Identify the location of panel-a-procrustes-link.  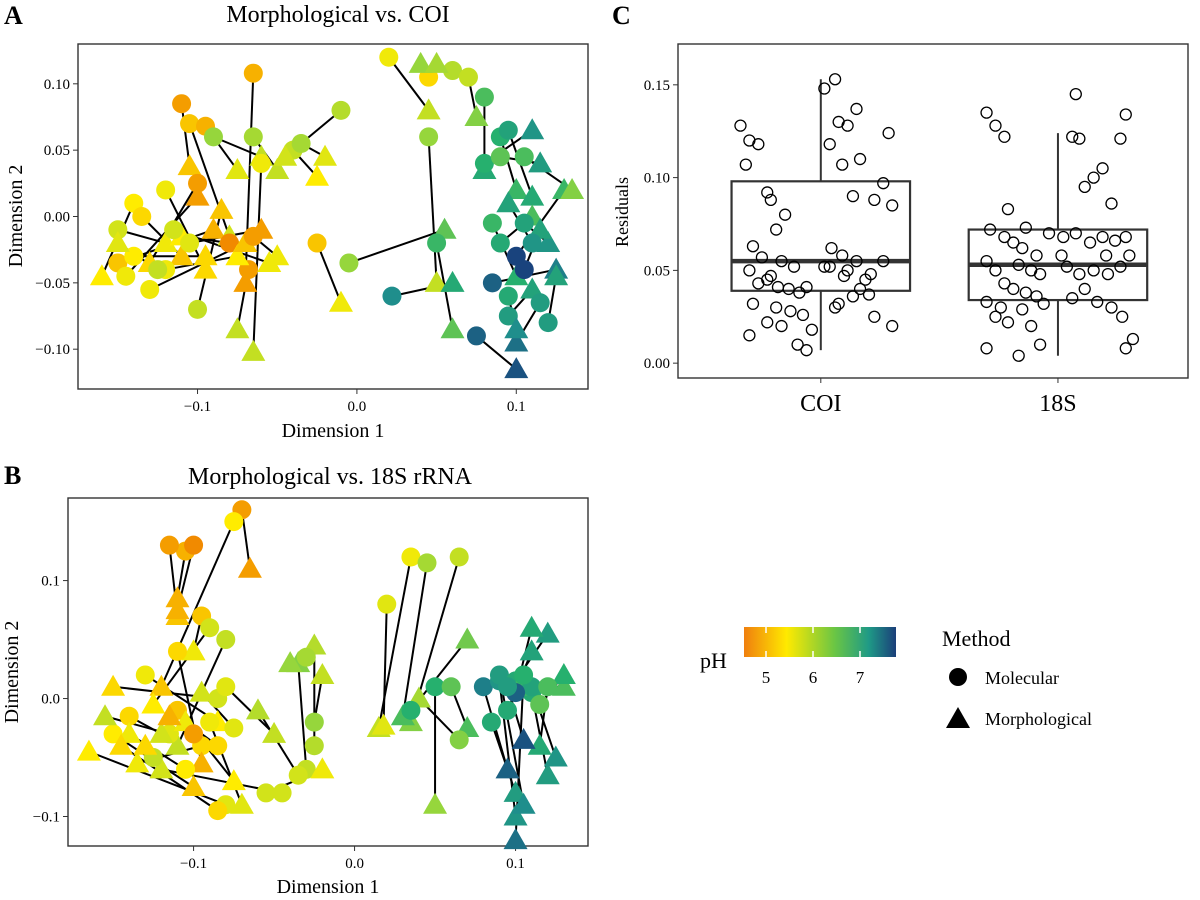
(396, 246).